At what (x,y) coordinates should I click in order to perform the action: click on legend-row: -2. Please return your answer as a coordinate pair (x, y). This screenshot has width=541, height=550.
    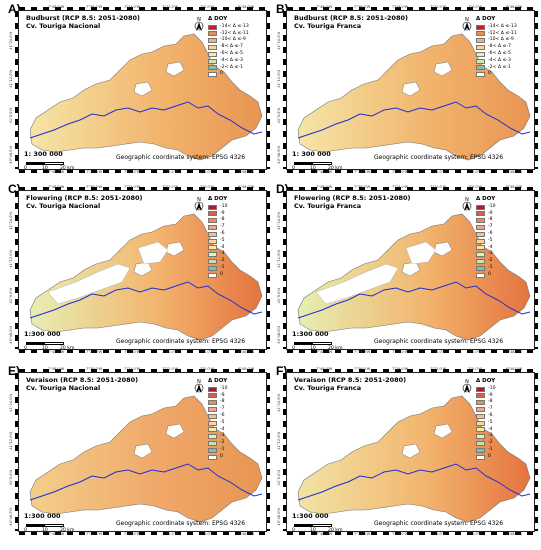
    Looking at the image, I should click on (486, 443).